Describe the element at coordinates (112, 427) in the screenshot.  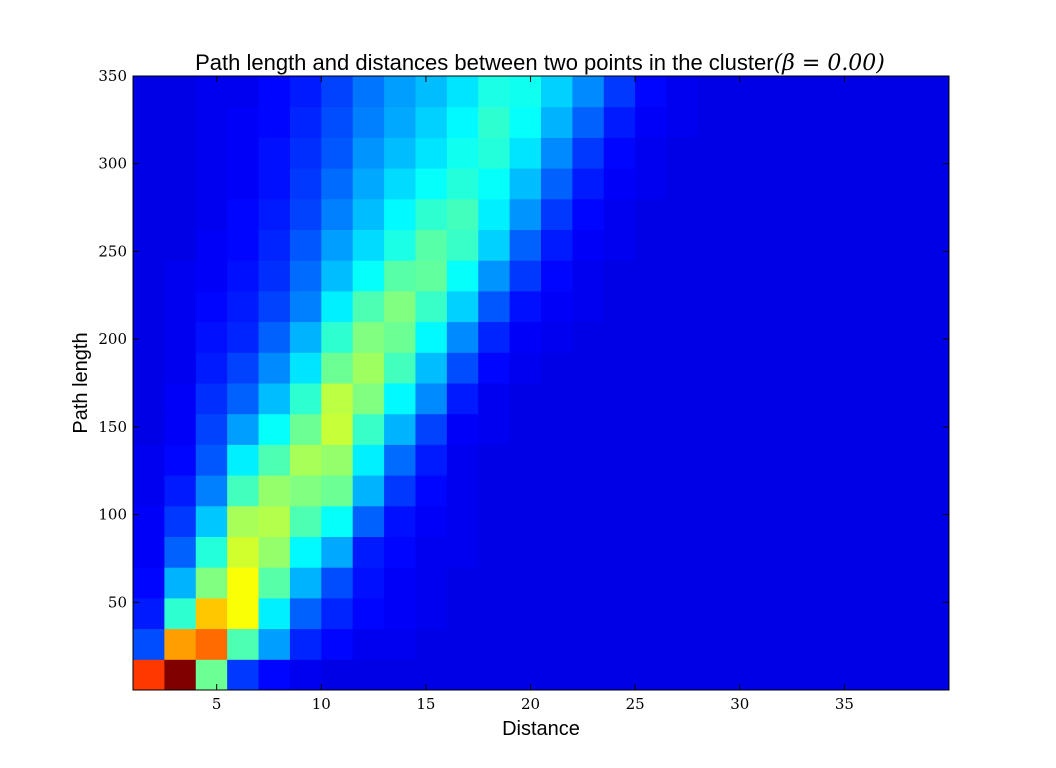
I see `y-tick-label: 150` at that location.